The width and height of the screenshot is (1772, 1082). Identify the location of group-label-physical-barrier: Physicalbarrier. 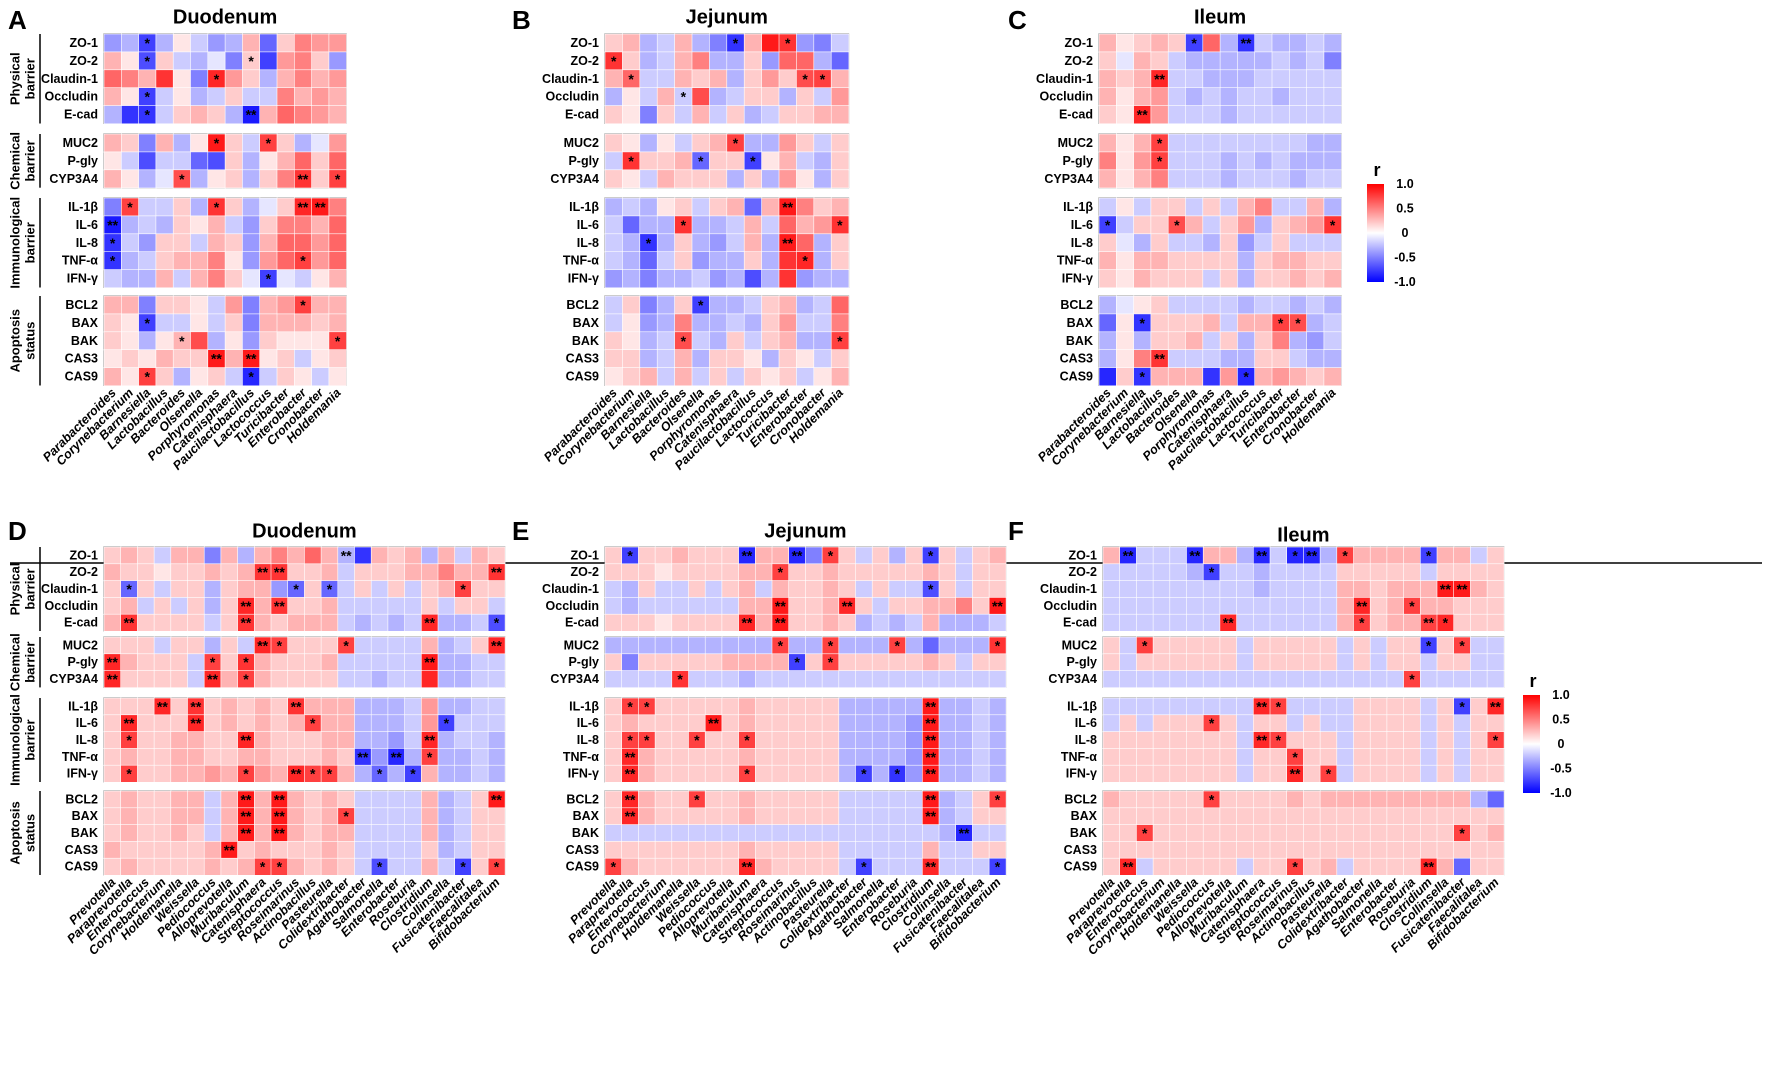
(22, 589).